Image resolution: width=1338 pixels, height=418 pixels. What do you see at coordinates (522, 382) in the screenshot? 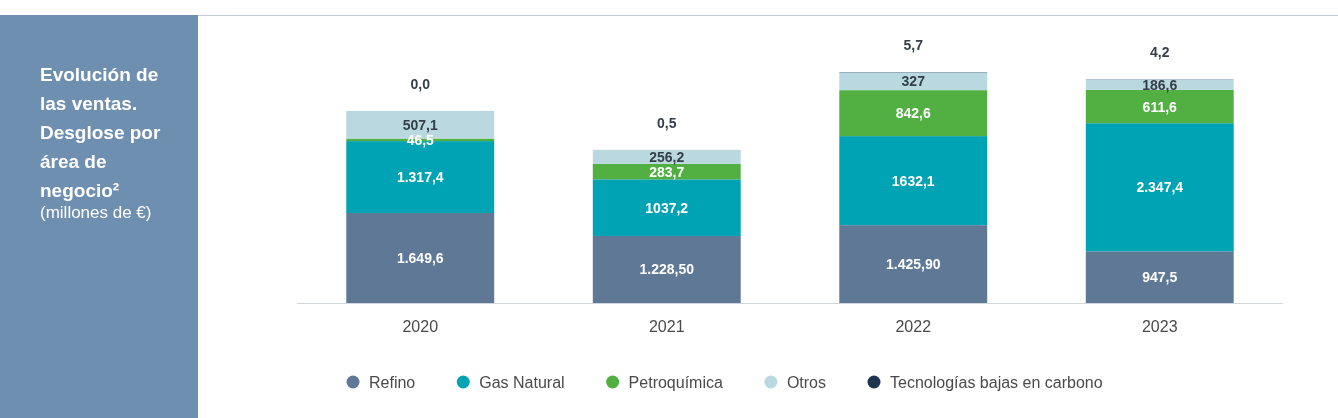
I see `legend-label: Gas Natural` at bounding box center [522, 382].